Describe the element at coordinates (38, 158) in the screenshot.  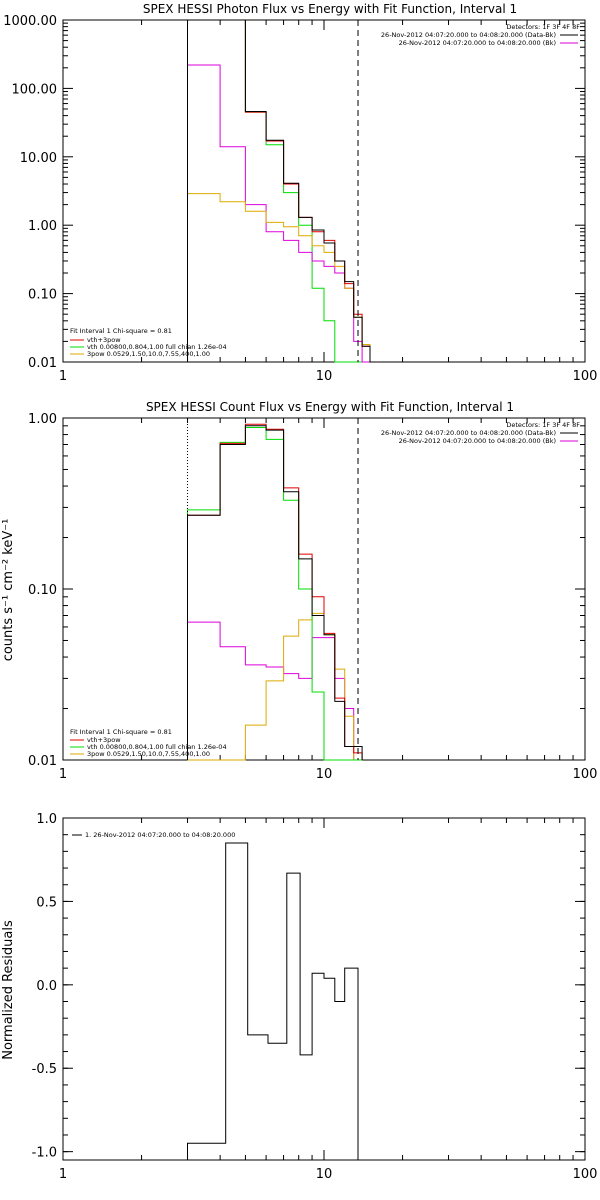
I see `y-tick-label: 10.00` at that location.